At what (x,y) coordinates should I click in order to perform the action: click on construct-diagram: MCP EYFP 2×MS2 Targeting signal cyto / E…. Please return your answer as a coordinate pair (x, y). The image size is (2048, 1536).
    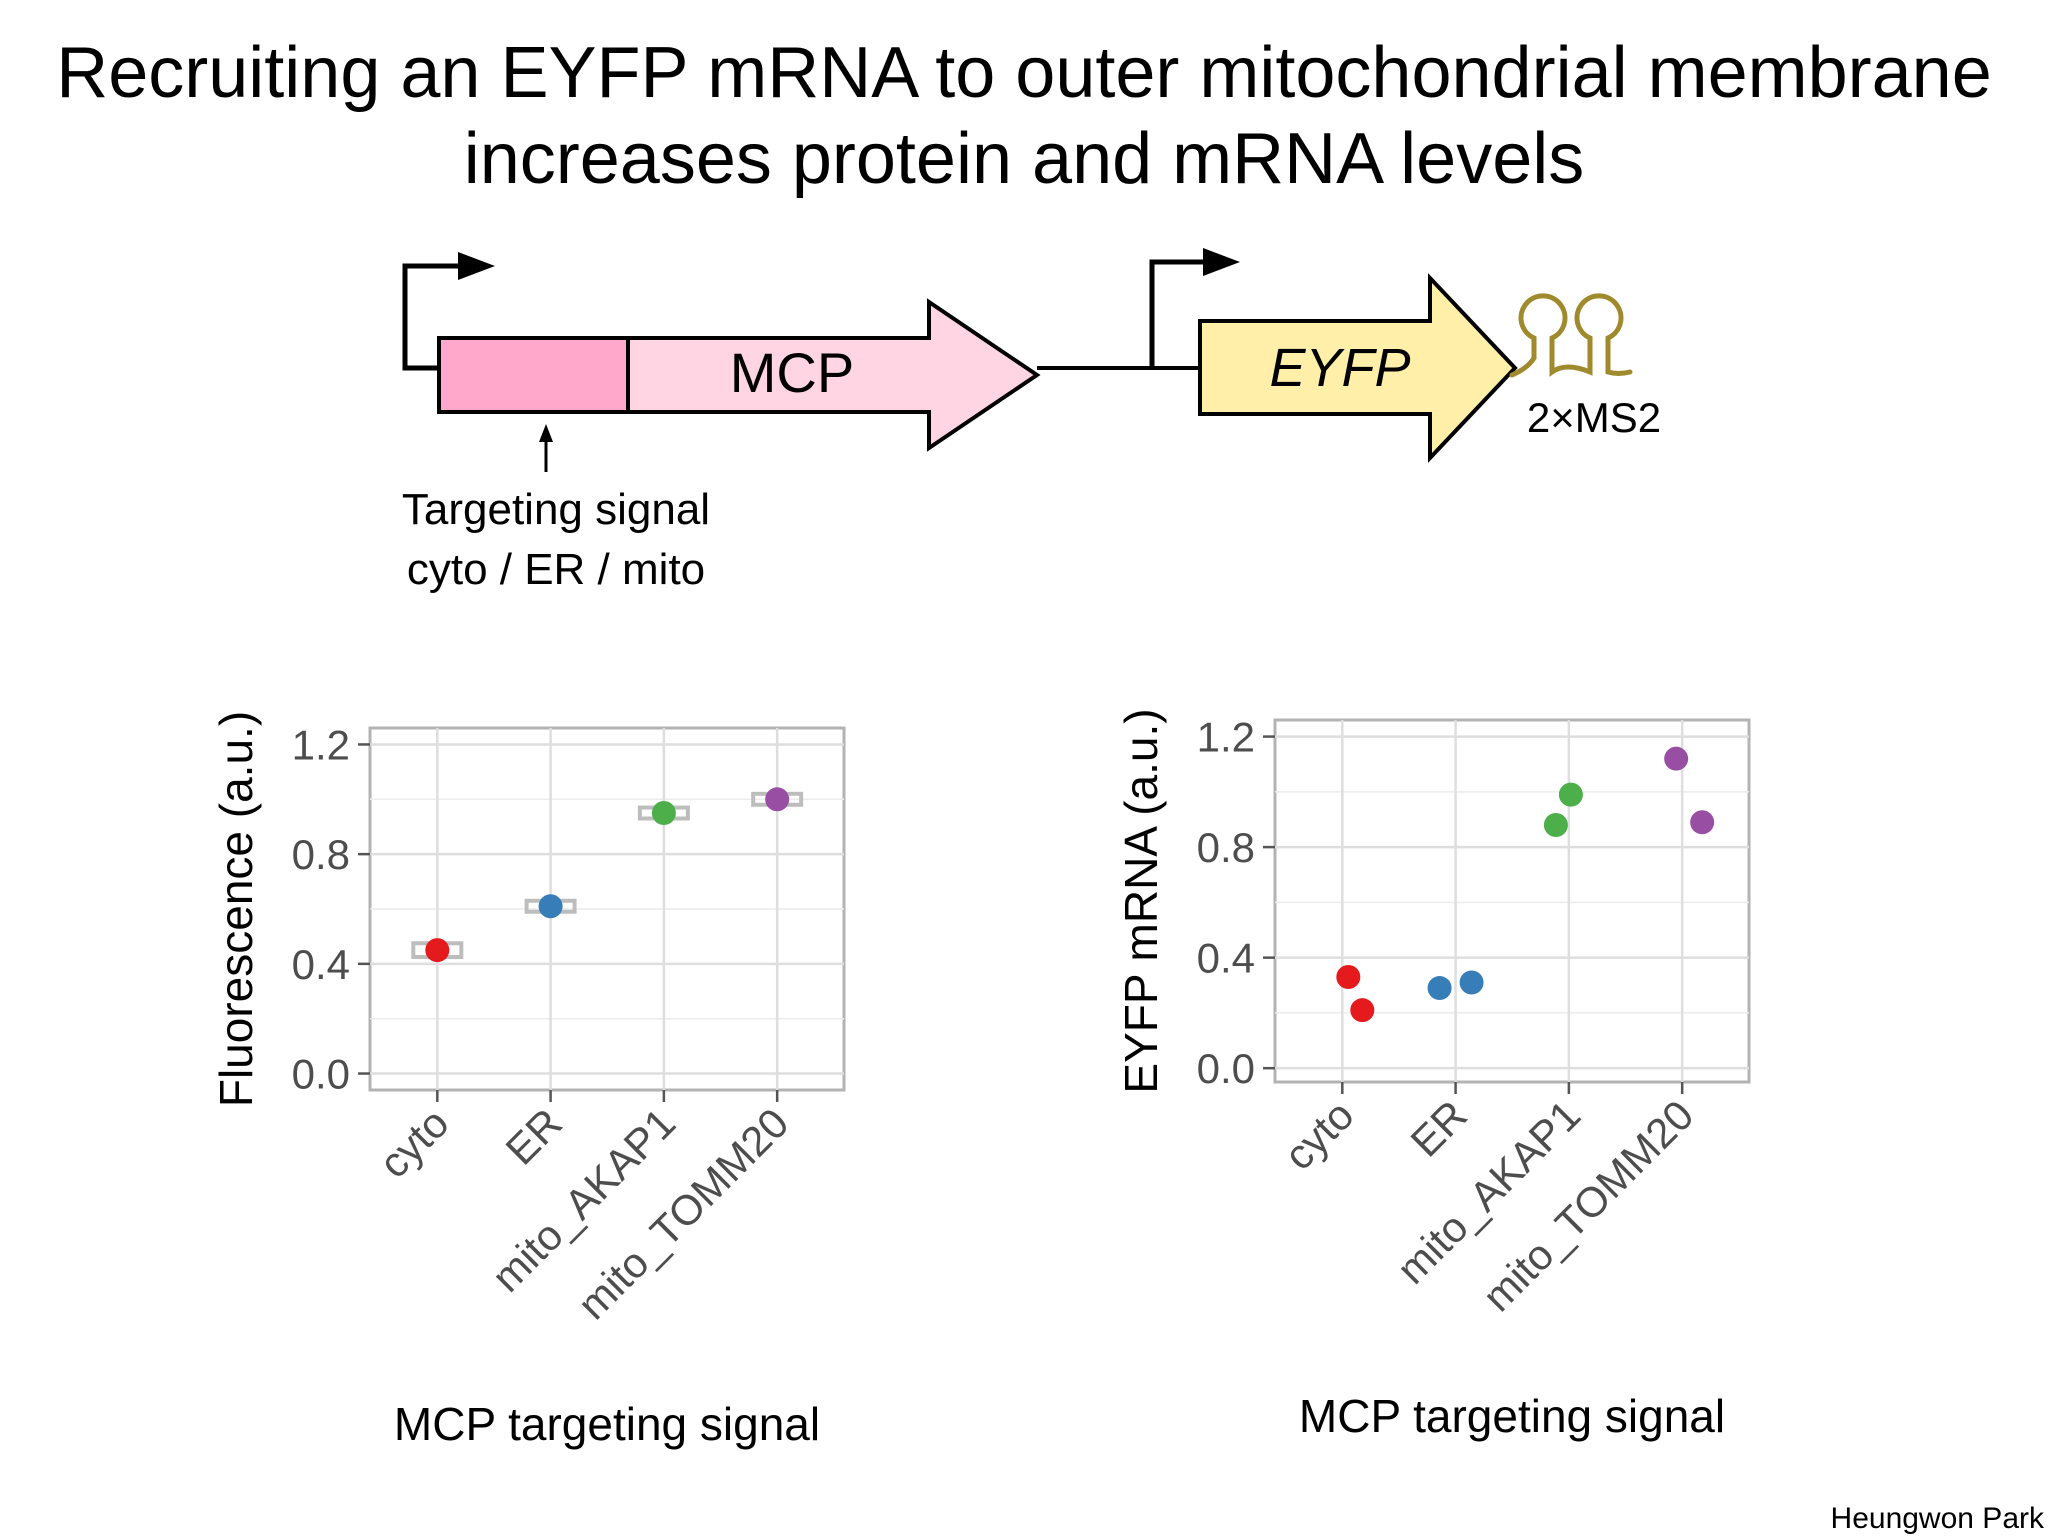
    Looking at the image, I should click on (1031, 421).